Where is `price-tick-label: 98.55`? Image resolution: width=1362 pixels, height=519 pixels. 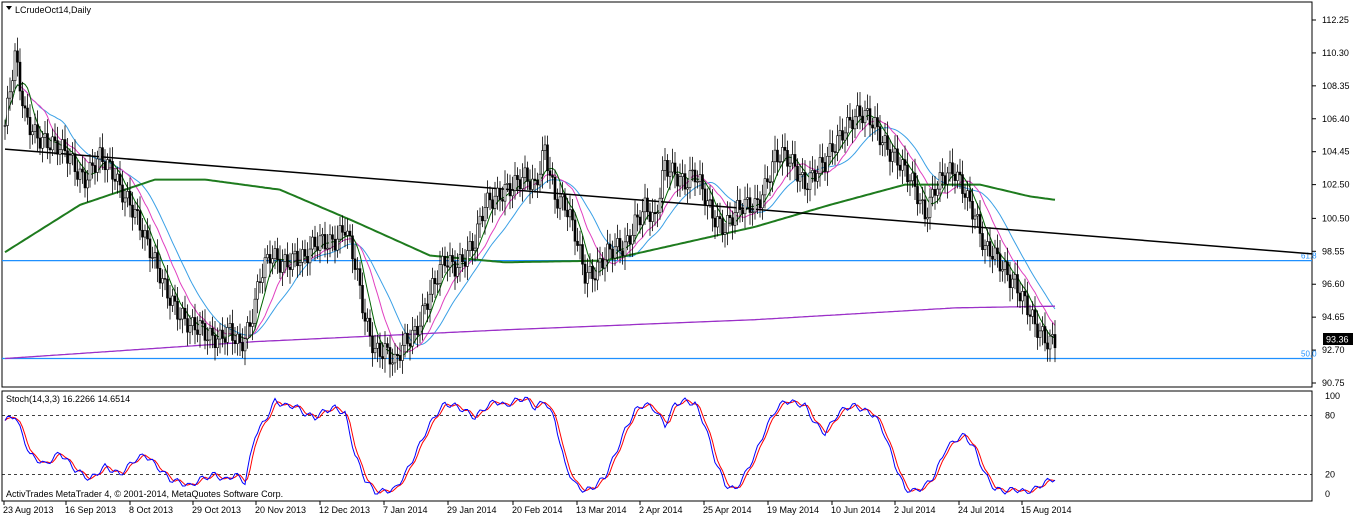 price-tick-label: 98.55 is located at coordinates (1333, 251).